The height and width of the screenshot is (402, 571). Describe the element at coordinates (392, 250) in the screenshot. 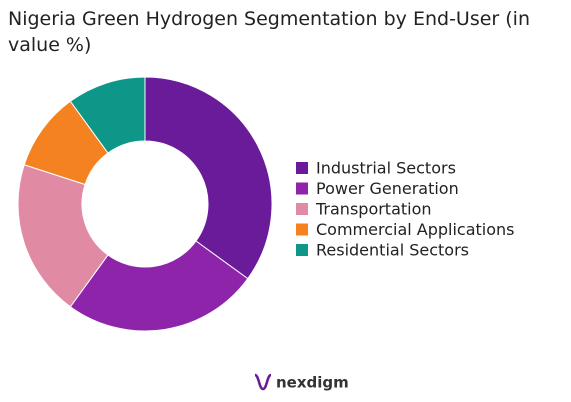

I see `legend-label: Residential Sectors` at that location.